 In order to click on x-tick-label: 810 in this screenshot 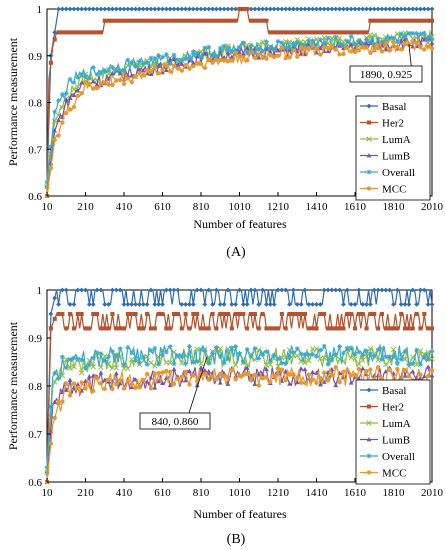, I will do `click(201, 207)`.